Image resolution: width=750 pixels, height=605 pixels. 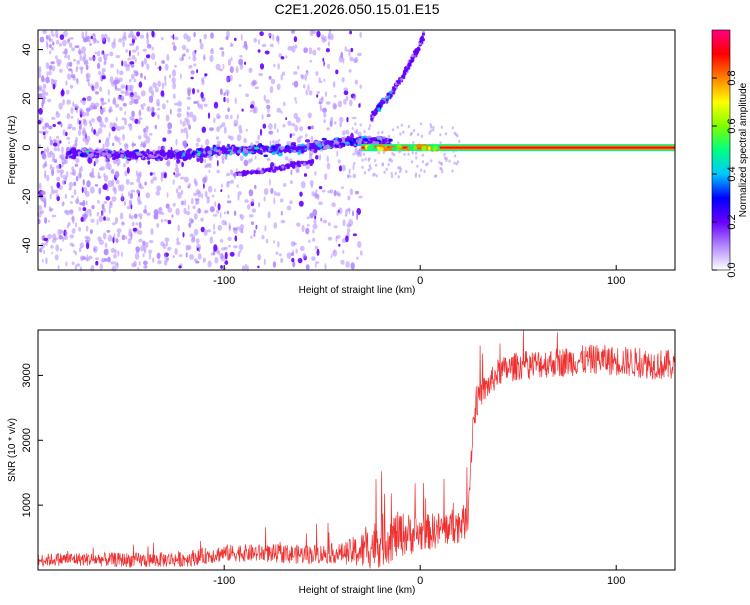 What do you see at coordinates (224, 281) in the screenshot?
I see `x-tick-label: -100` at bounding box center [224, 281].